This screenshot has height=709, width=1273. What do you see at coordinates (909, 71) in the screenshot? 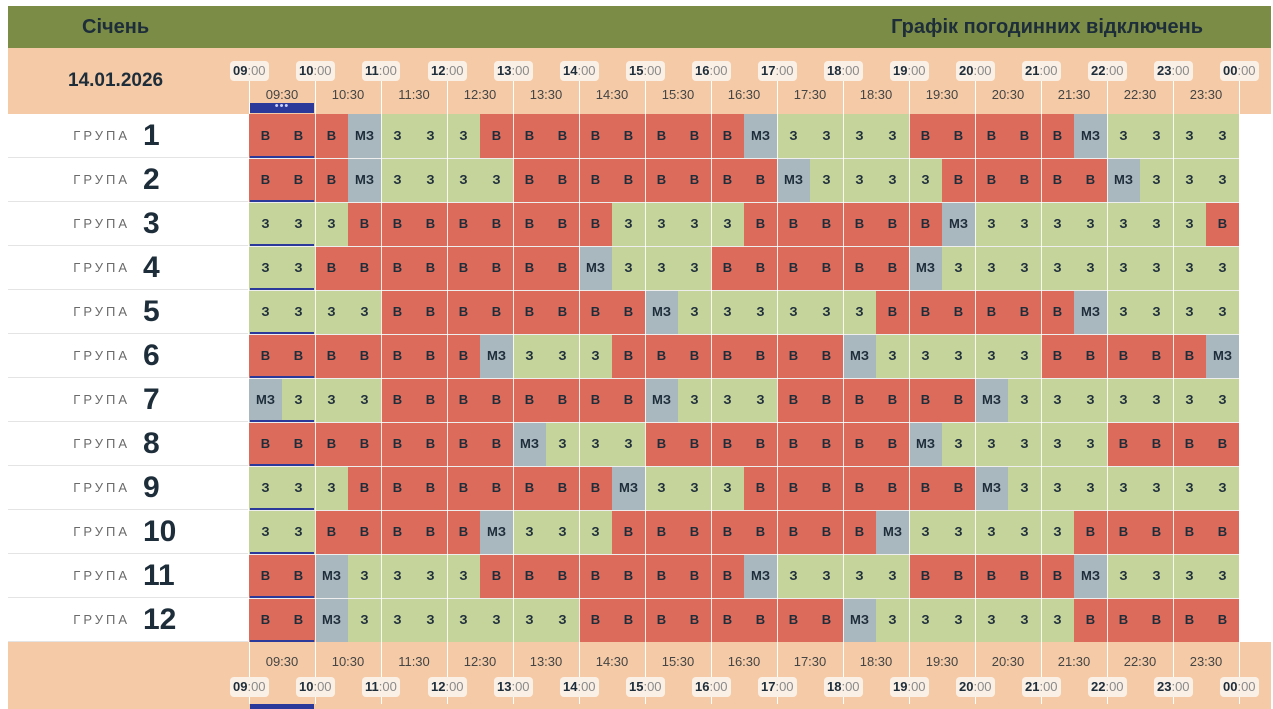
I see `top-hour-label: 19:00` at bounding box center [909, 71].